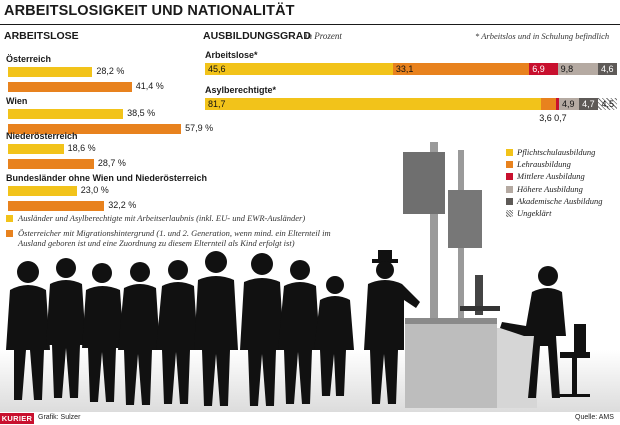 The image size is (620, 425). Describe the element at coordinates (556, 152) in the screenshot. I see `legend-label: Pflichtschulausbildung` at that location.